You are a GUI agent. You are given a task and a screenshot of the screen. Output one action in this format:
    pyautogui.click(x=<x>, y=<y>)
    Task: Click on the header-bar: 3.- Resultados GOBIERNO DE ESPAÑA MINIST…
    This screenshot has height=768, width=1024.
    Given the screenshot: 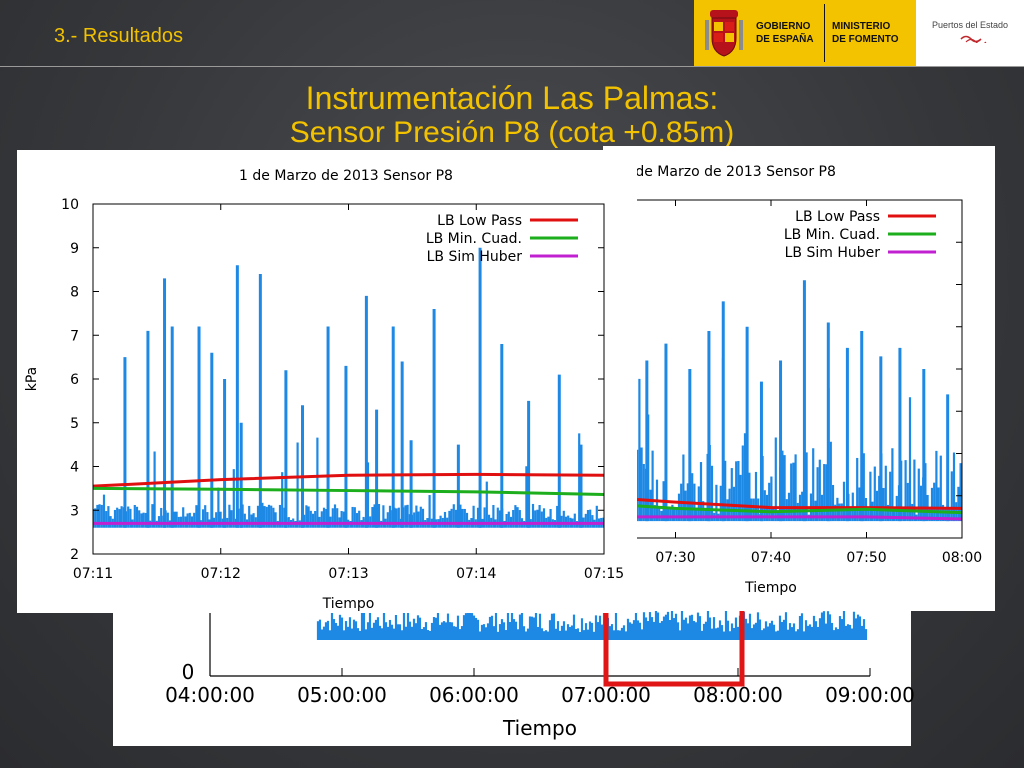 What is the action you would take?
    pyautogui.click(x=512, y=33)
    